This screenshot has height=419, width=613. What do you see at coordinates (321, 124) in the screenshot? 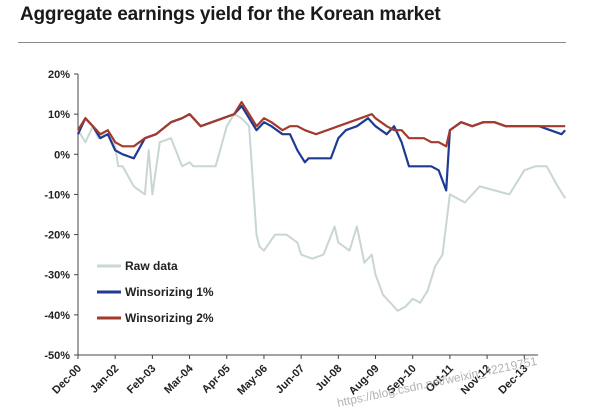
I see `series-line-winsorizing-2-` at bounding box center [321, 124].